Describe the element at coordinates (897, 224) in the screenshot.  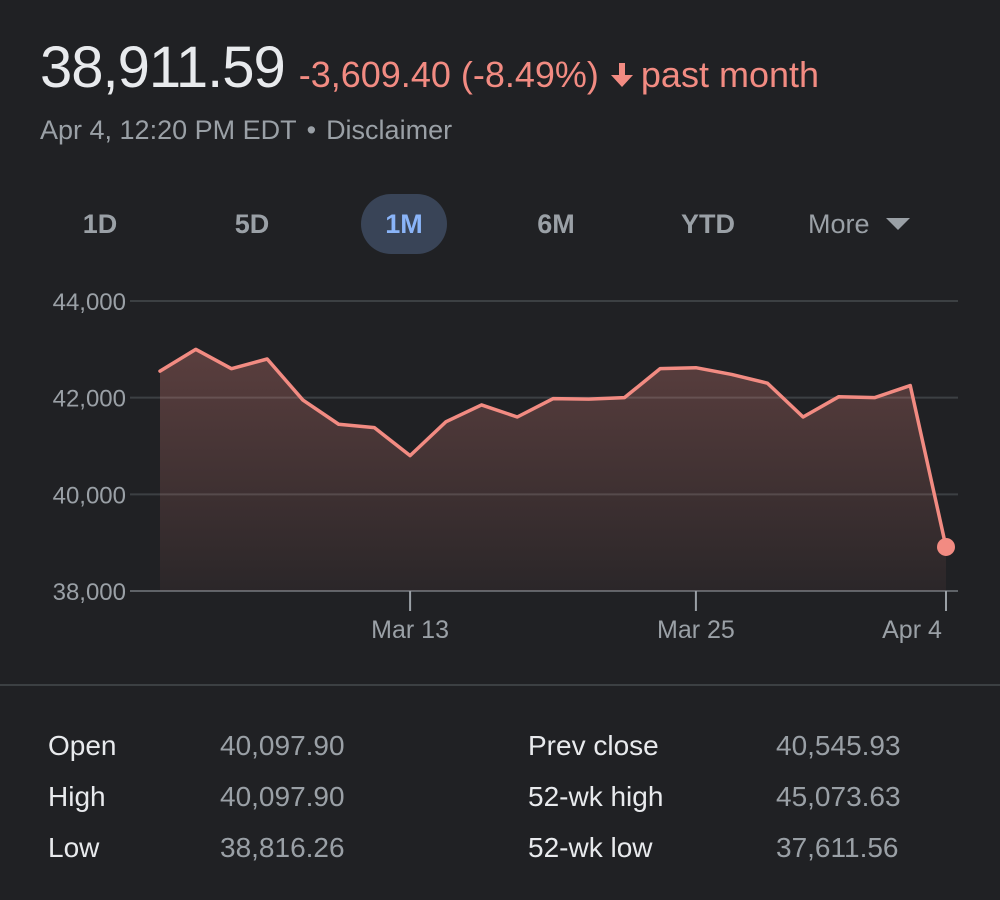
I see `chevron-down-icon` at that location.